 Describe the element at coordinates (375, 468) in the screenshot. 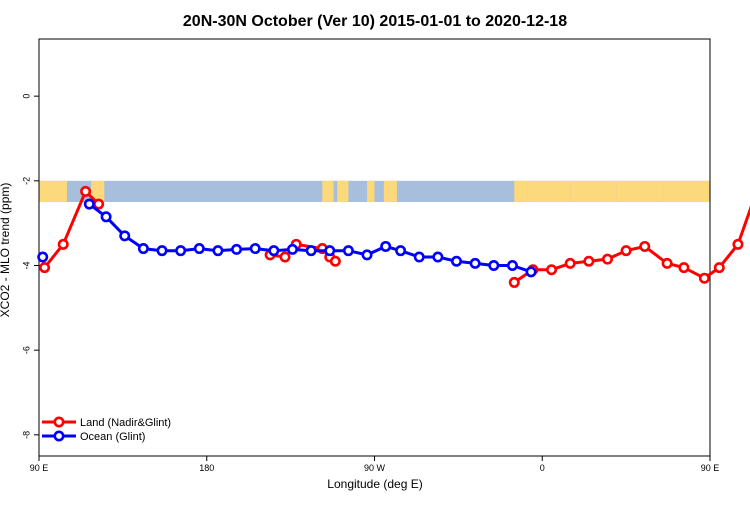

I see `x-tick-label: 90 W` at that location.